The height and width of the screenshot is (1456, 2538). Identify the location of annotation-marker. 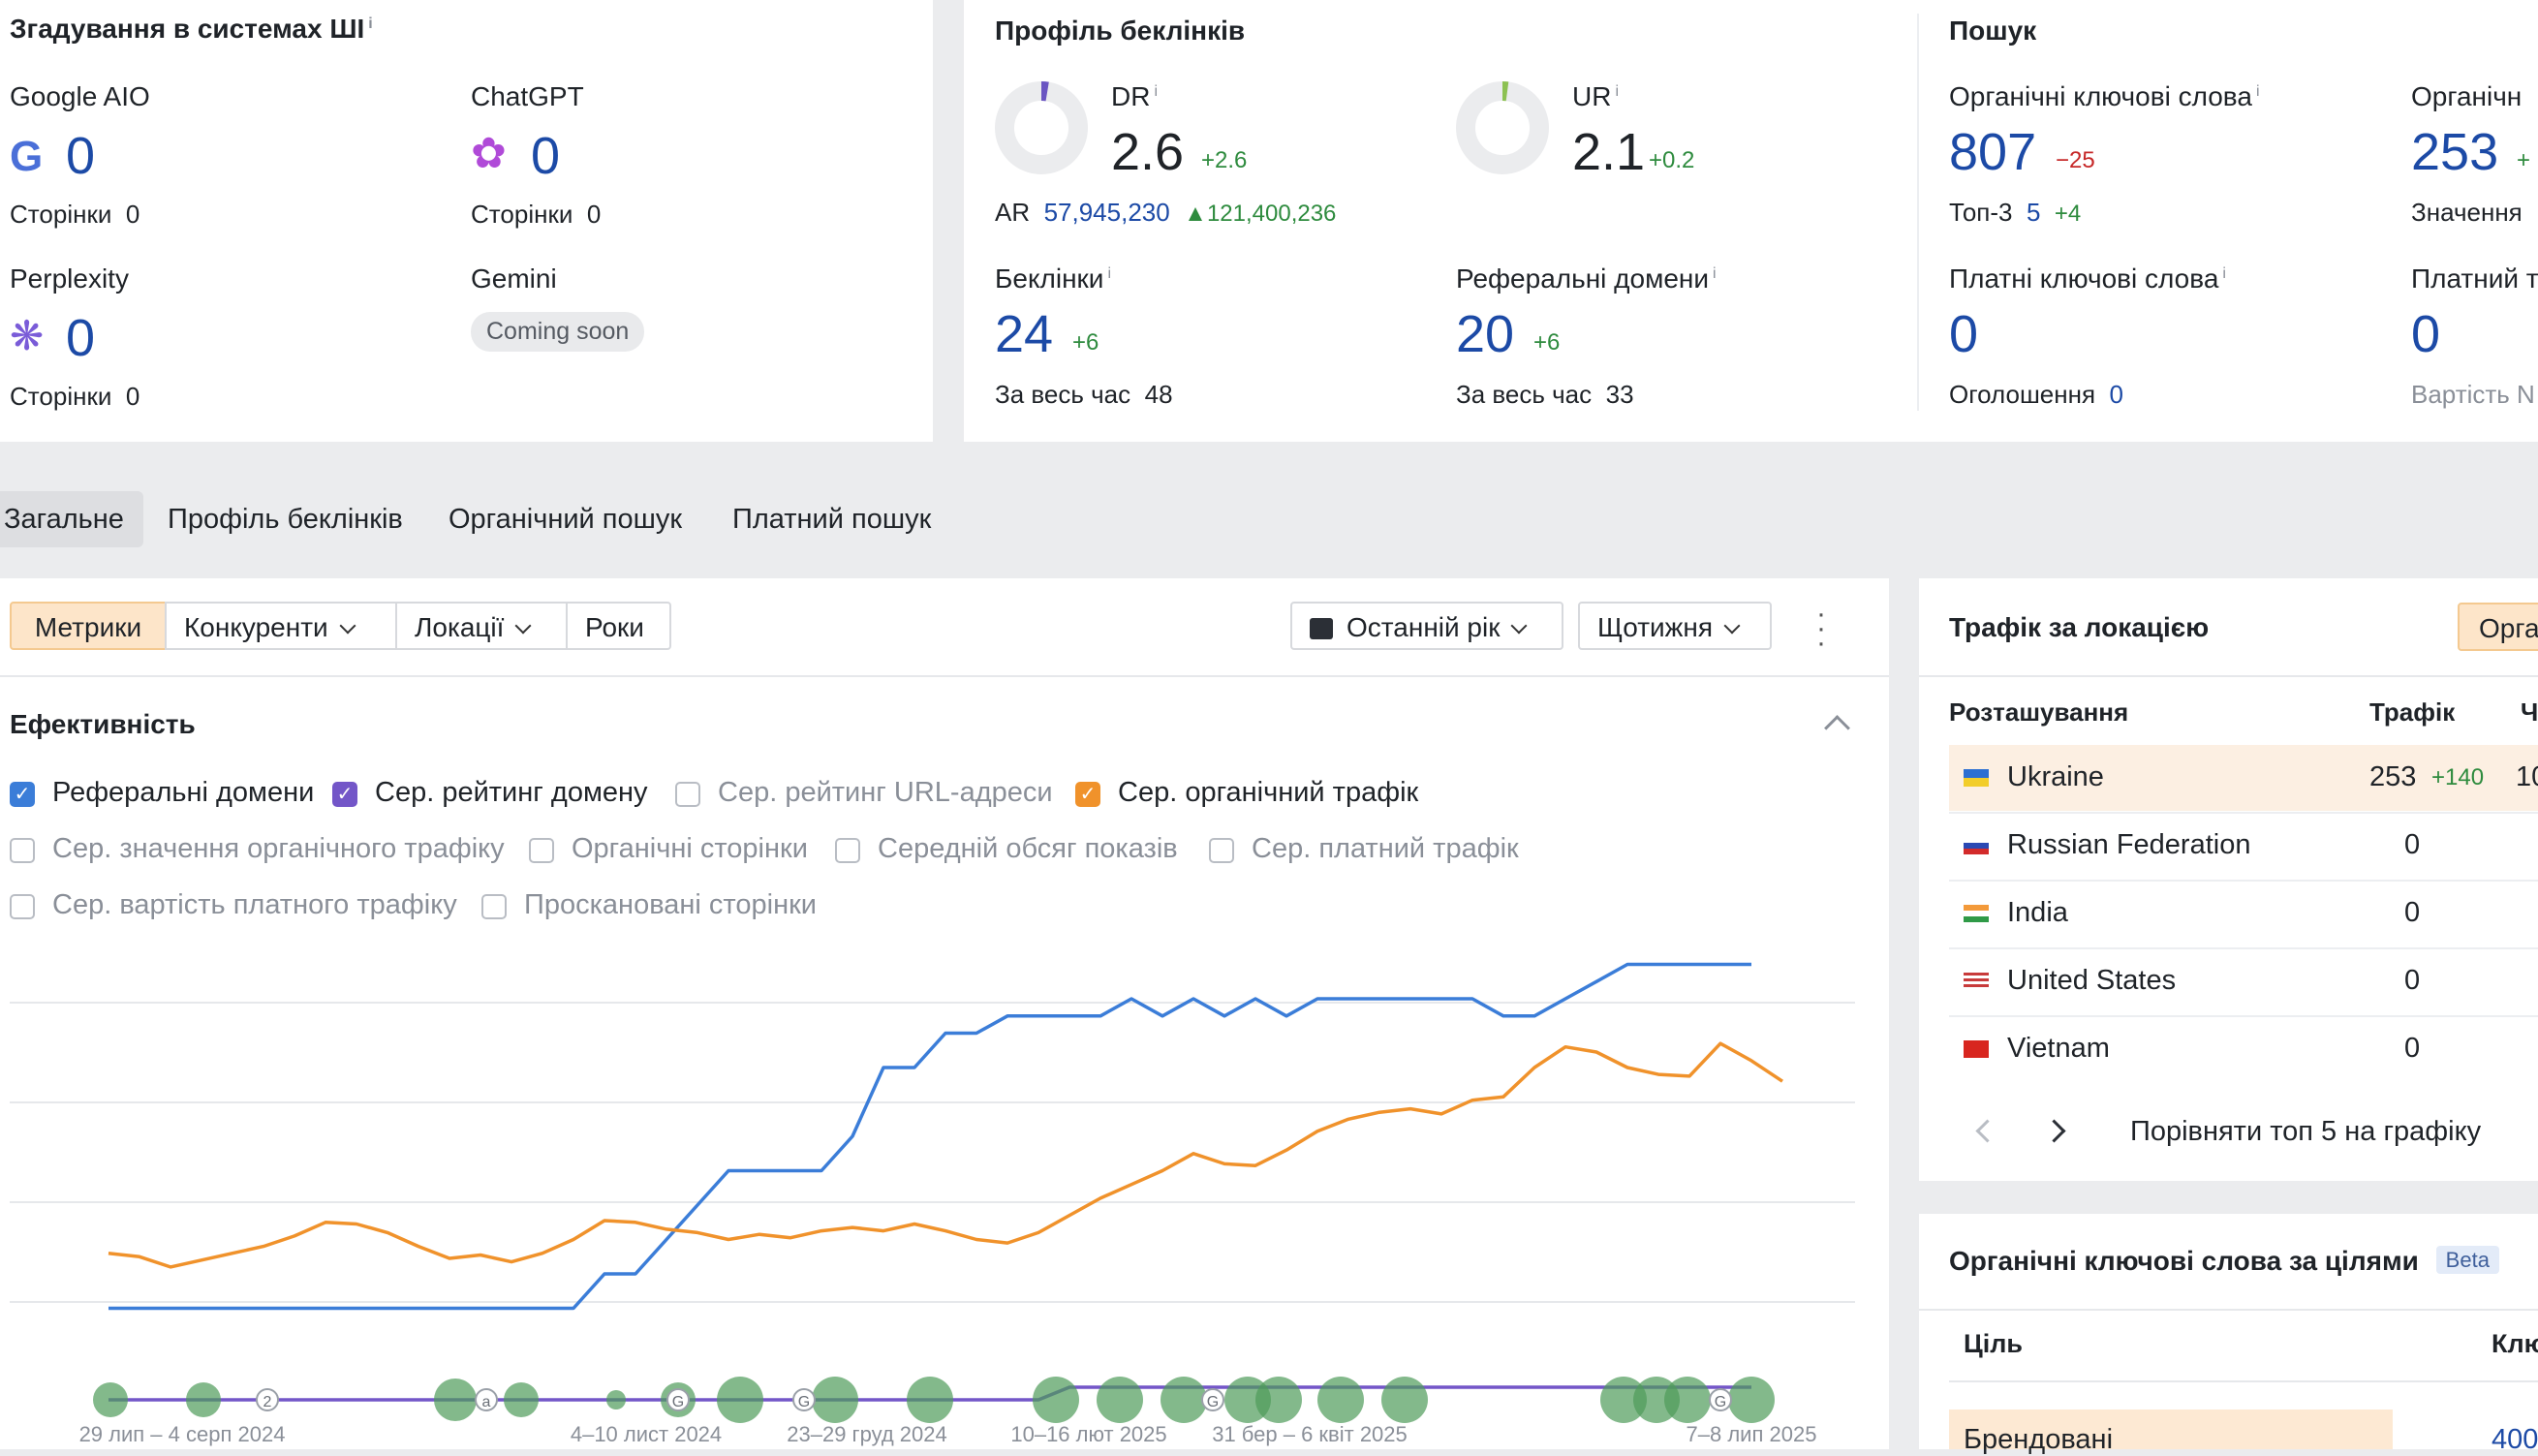
(804, 1399).